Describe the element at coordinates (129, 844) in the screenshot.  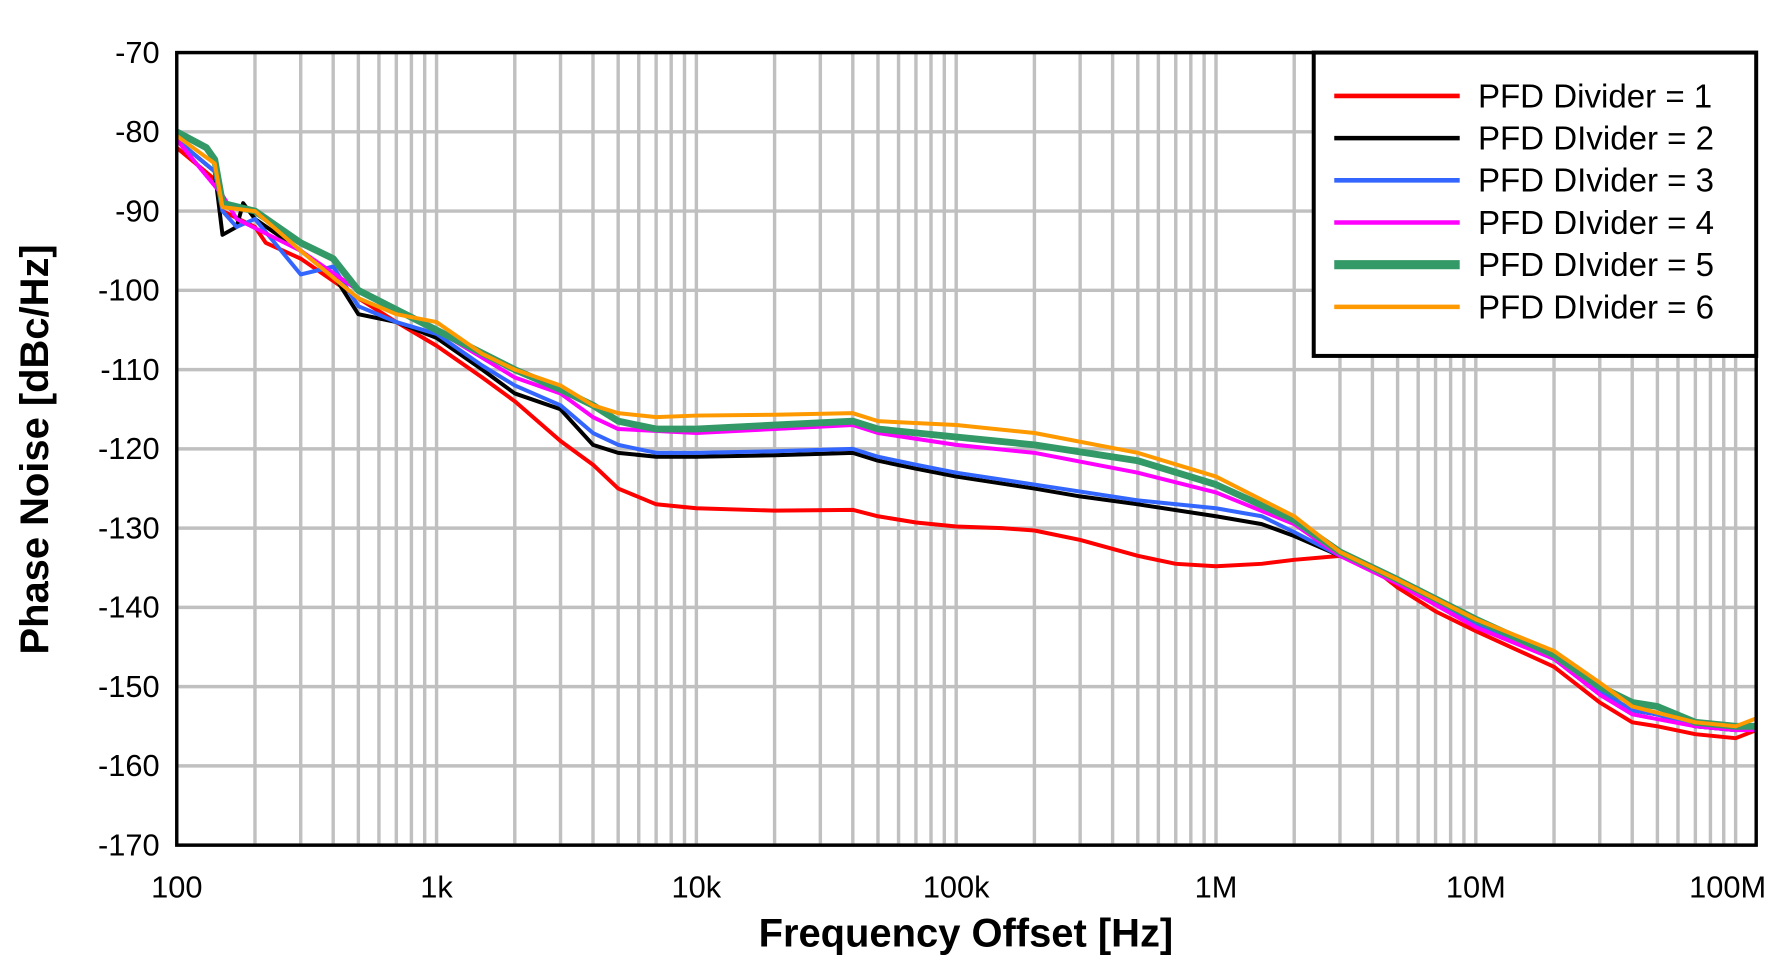
I see `y-tick-label: -170` at that location.